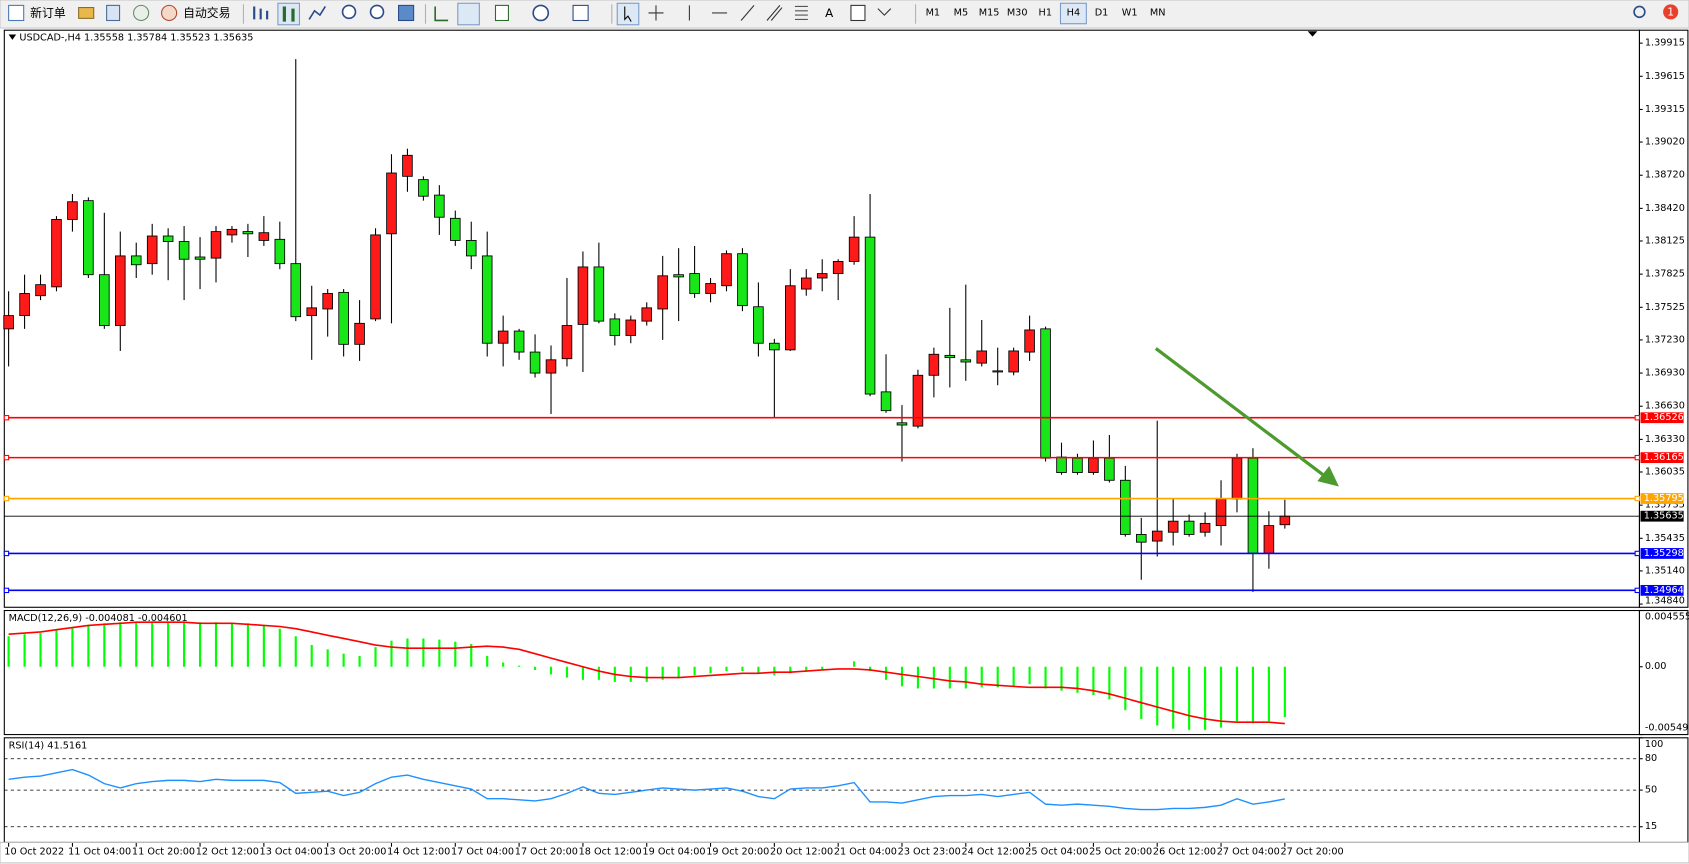  Describe the element at coordinates (468, 14) in the screenshot. I see `chart-shift-button` at that location.